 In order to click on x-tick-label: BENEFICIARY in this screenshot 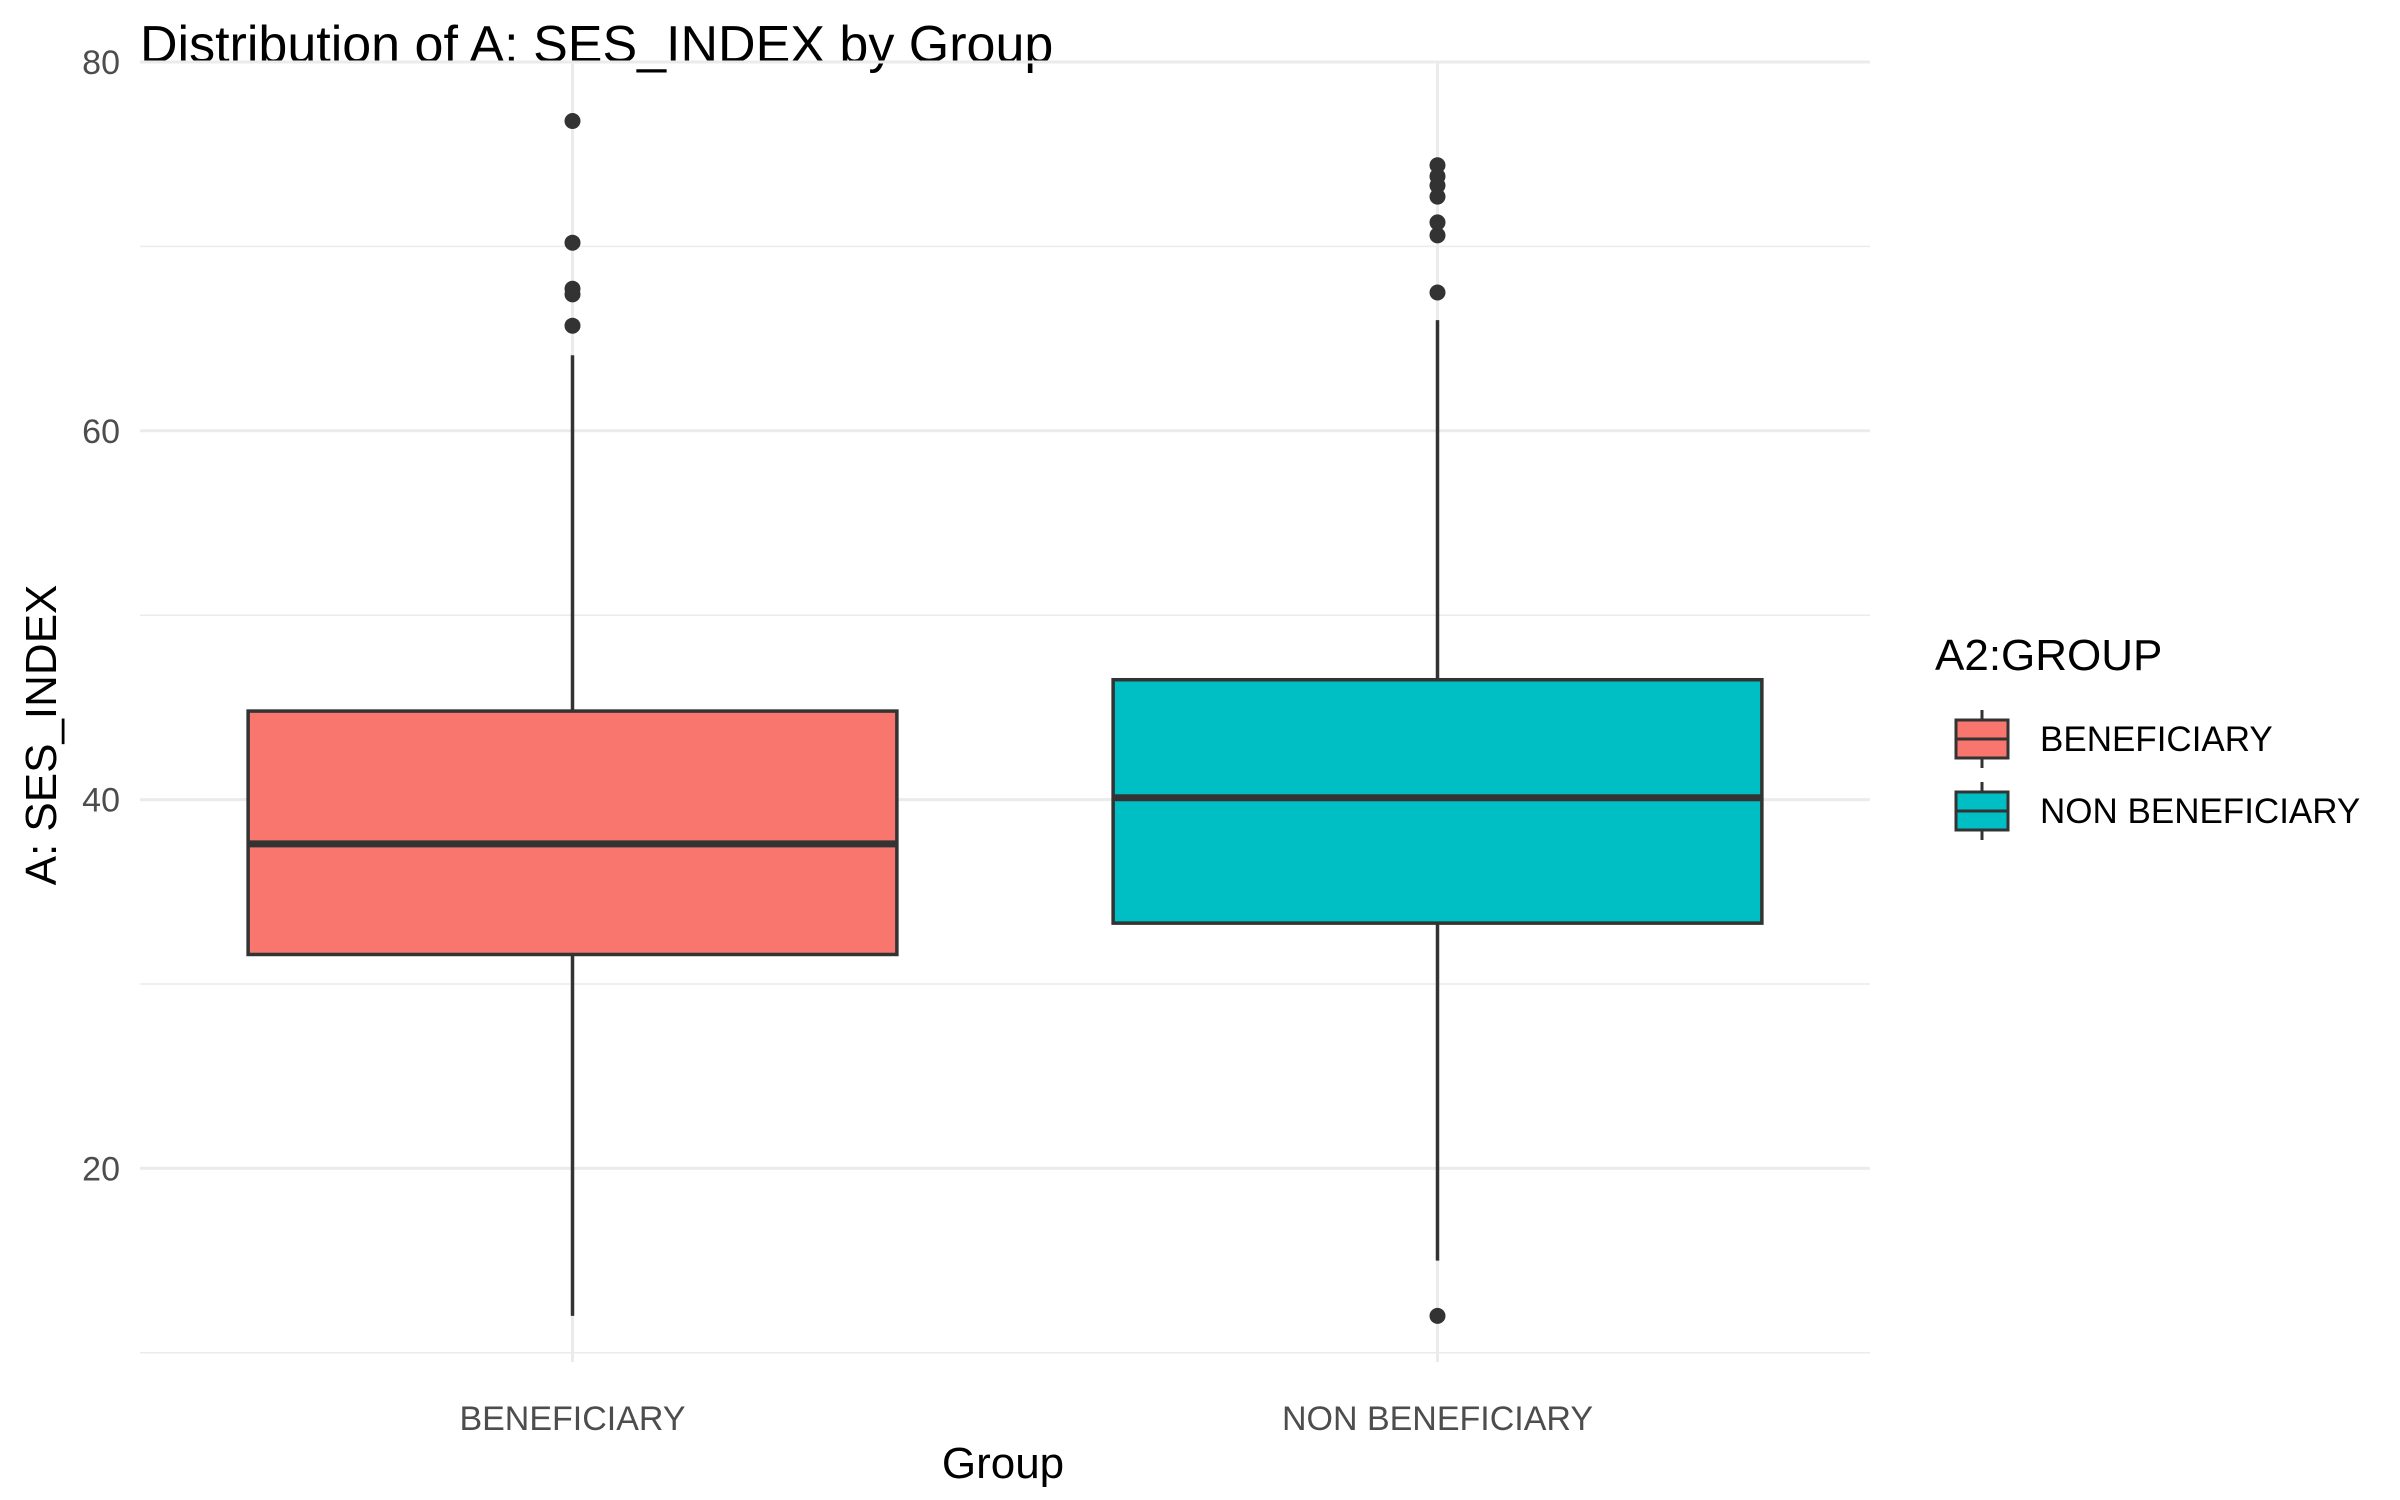, I will do `click(572, 1419)`.